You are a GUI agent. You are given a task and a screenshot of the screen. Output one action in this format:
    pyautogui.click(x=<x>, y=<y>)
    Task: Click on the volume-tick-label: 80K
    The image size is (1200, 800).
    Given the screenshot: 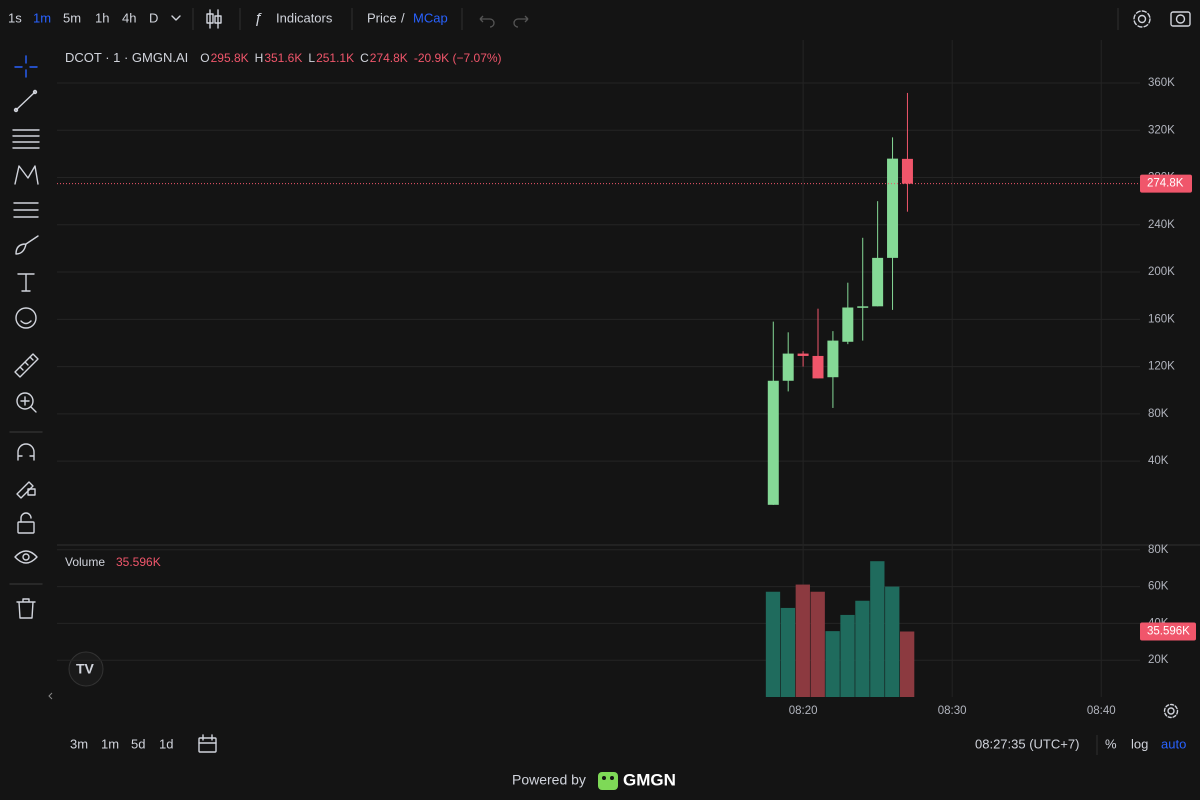 What is the action you would take?
    pyautogui.click(x=1158, y=550)
    